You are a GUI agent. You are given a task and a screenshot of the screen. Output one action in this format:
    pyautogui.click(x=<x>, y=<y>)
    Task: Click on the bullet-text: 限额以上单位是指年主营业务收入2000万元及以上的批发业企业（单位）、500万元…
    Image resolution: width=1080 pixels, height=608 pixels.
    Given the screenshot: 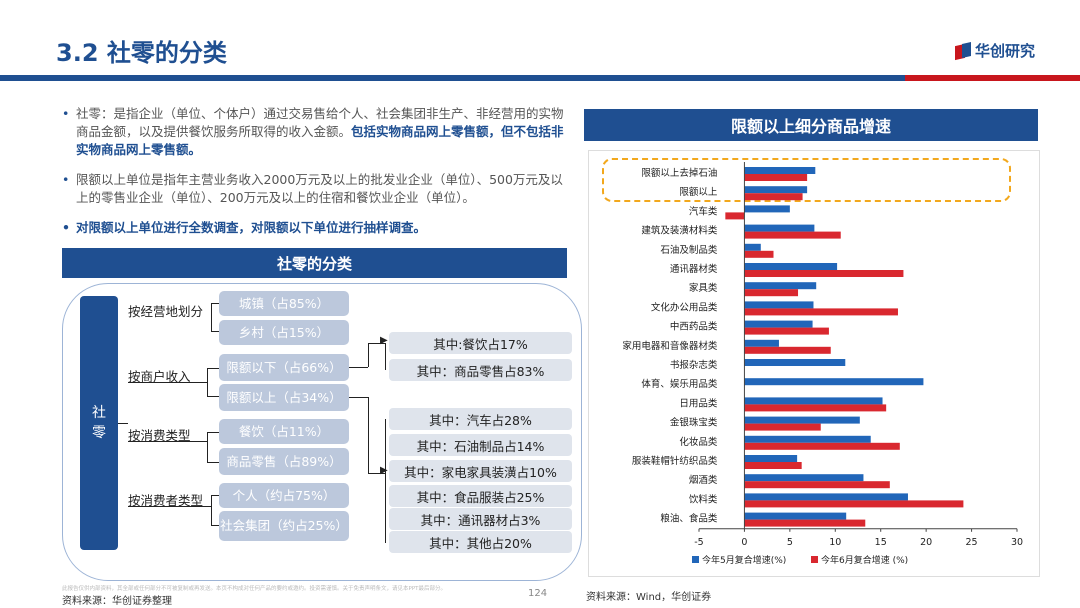 What is the action you would take?
    pyautogui.click(x=319, y=188)
    